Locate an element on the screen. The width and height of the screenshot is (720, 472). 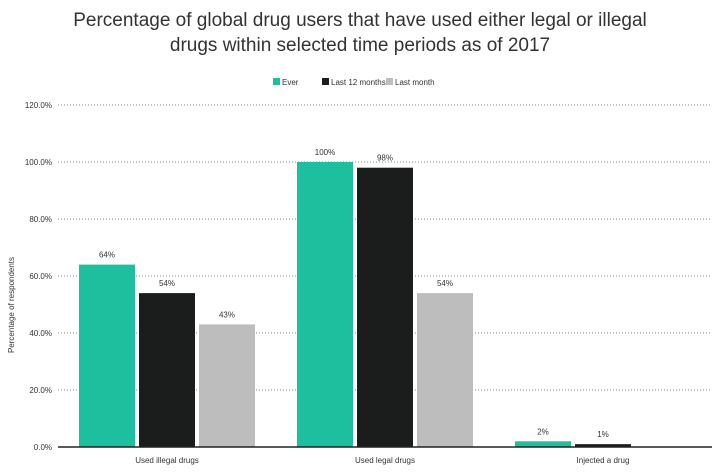
y-tick-label: 40.0% is located at coordinates (40, 333).